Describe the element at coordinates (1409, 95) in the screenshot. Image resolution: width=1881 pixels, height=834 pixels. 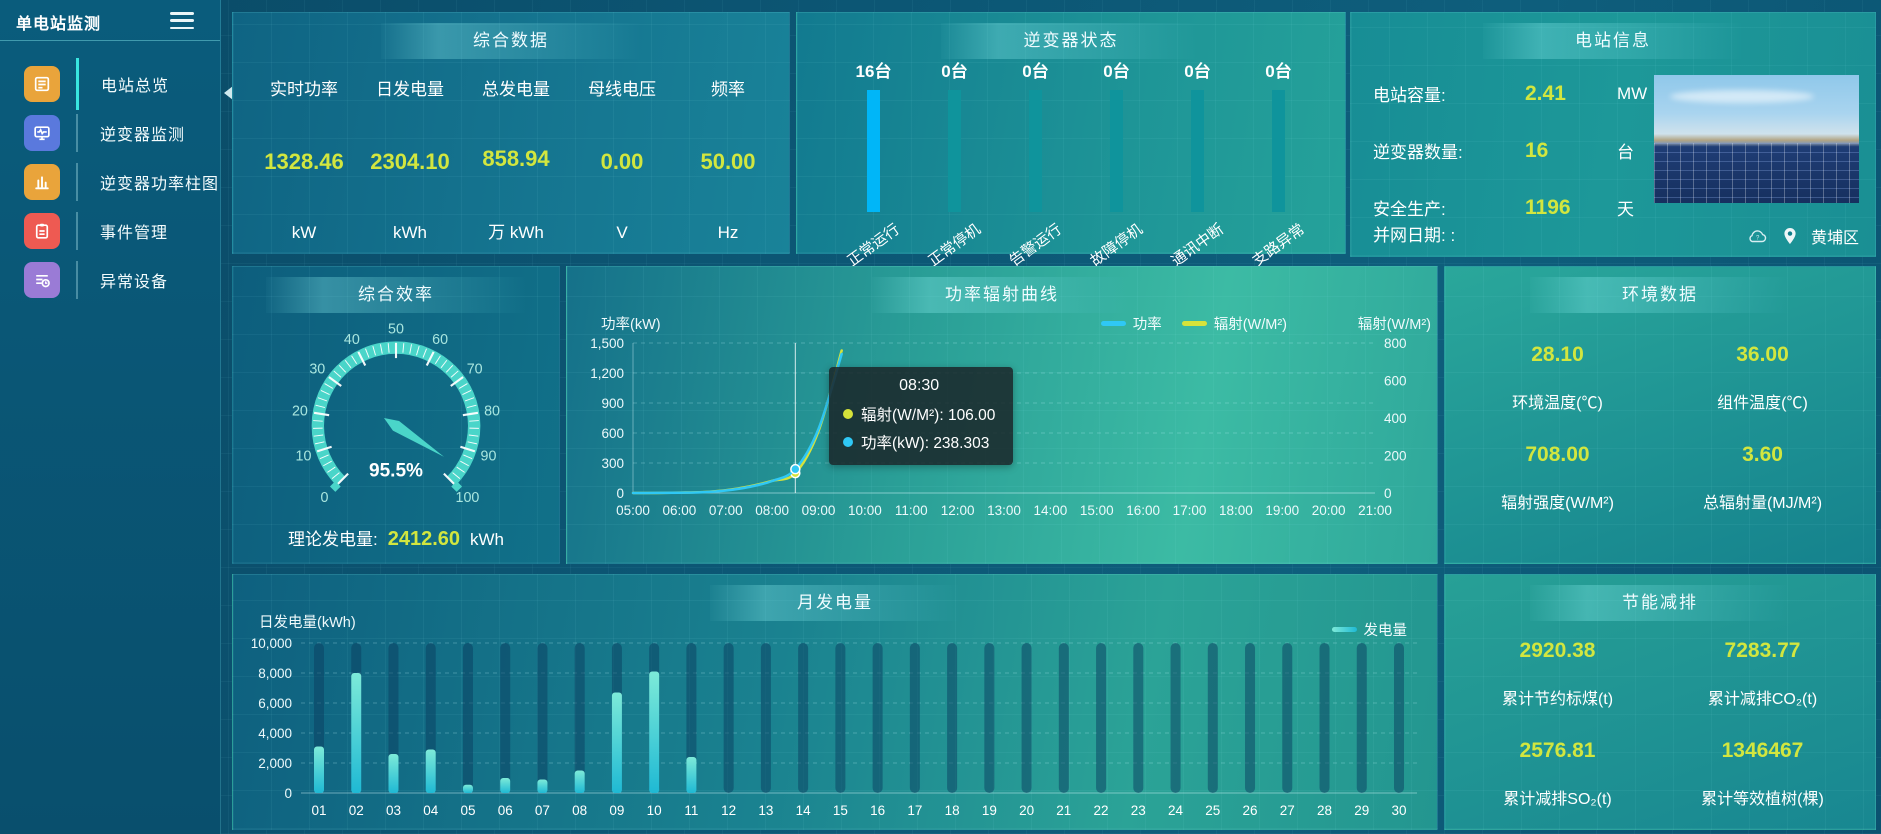
I see `row-label: 电站容量:` at that location.